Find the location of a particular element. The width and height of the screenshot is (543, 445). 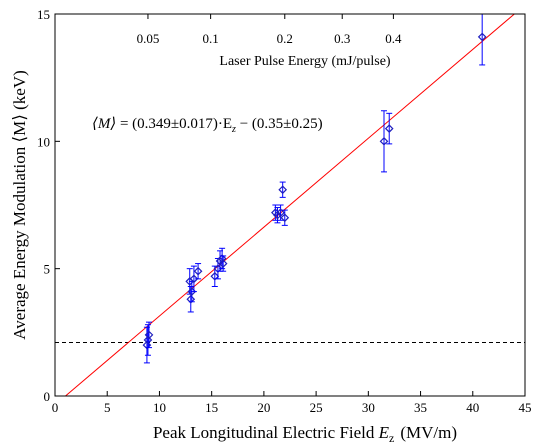

x-axis-label-sub: z is located at coordinates (391, 438).